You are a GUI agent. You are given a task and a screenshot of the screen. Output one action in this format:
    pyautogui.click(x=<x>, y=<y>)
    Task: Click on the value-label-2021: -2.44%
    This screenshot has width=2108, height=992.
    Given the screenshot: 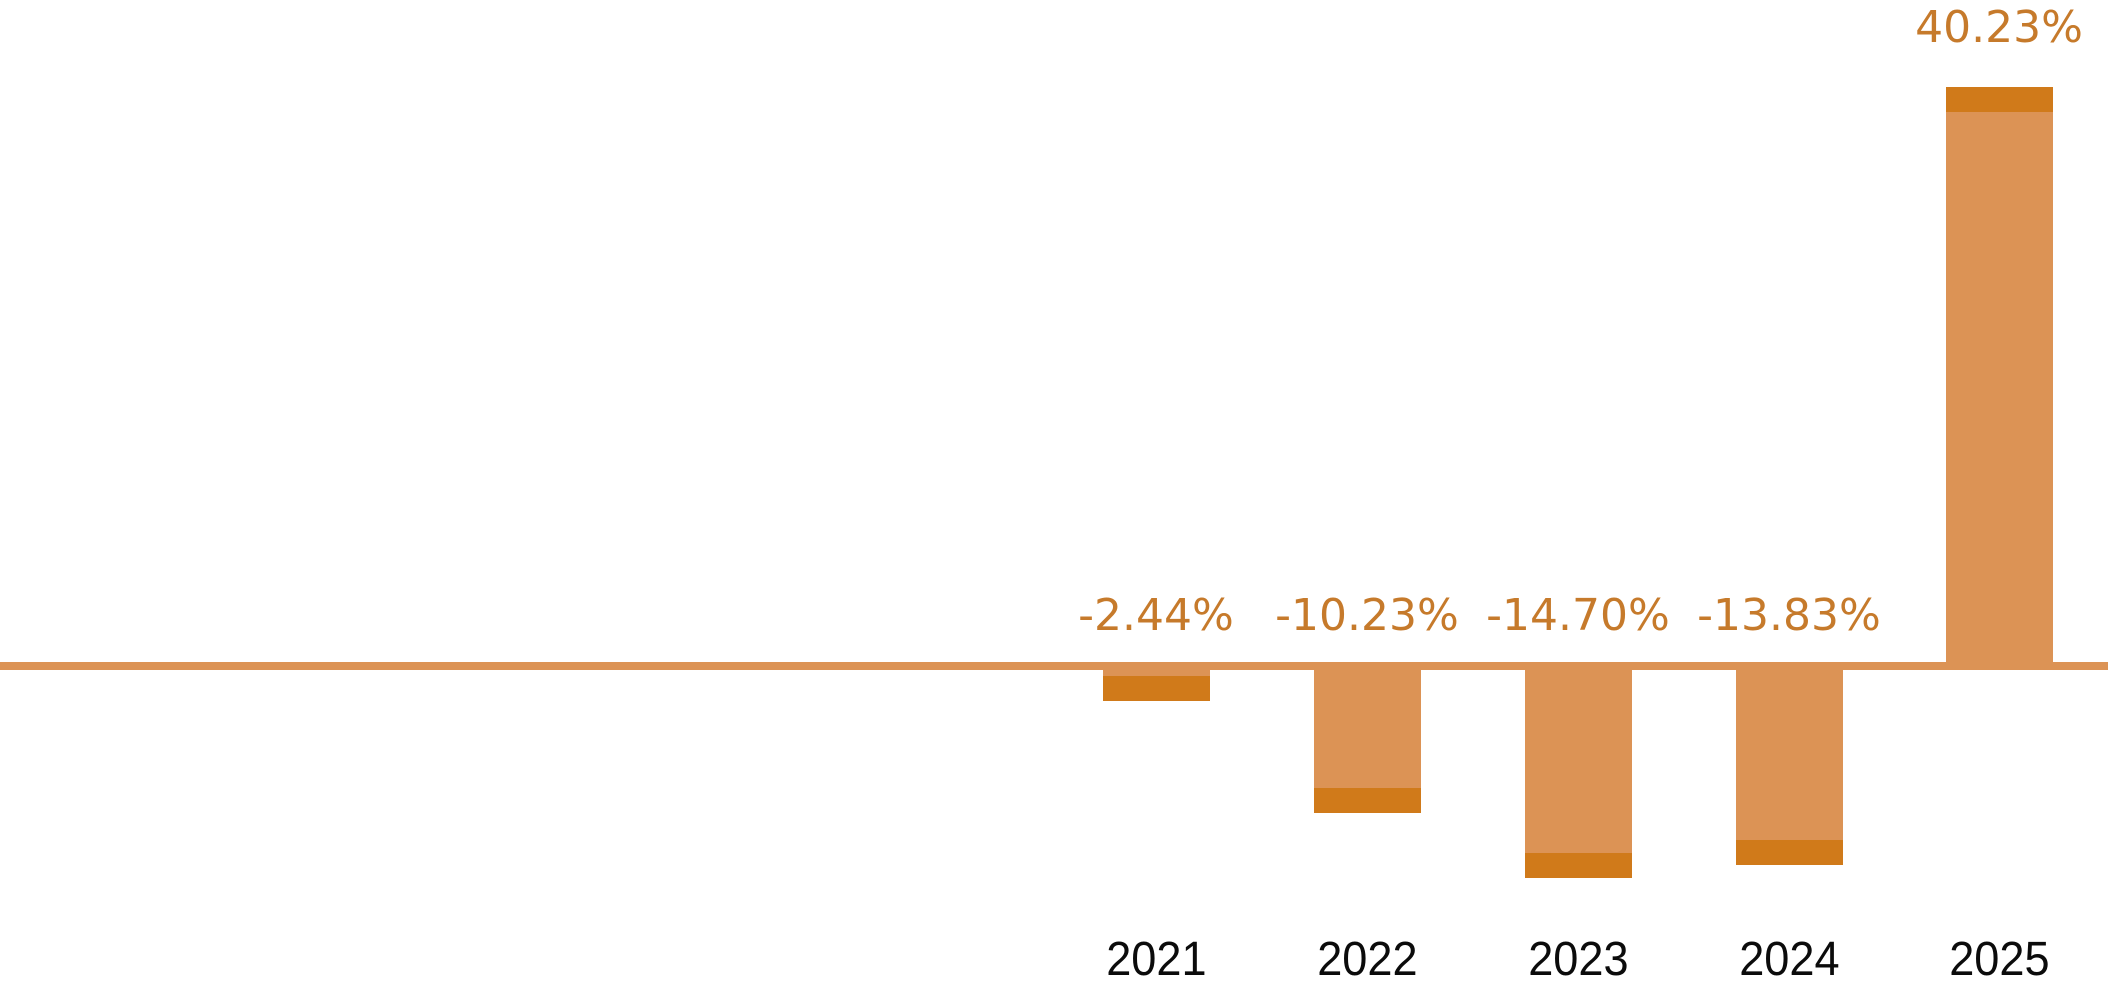 What is the action you would take?
    pyautogui.click(x=1156, y=615)
    